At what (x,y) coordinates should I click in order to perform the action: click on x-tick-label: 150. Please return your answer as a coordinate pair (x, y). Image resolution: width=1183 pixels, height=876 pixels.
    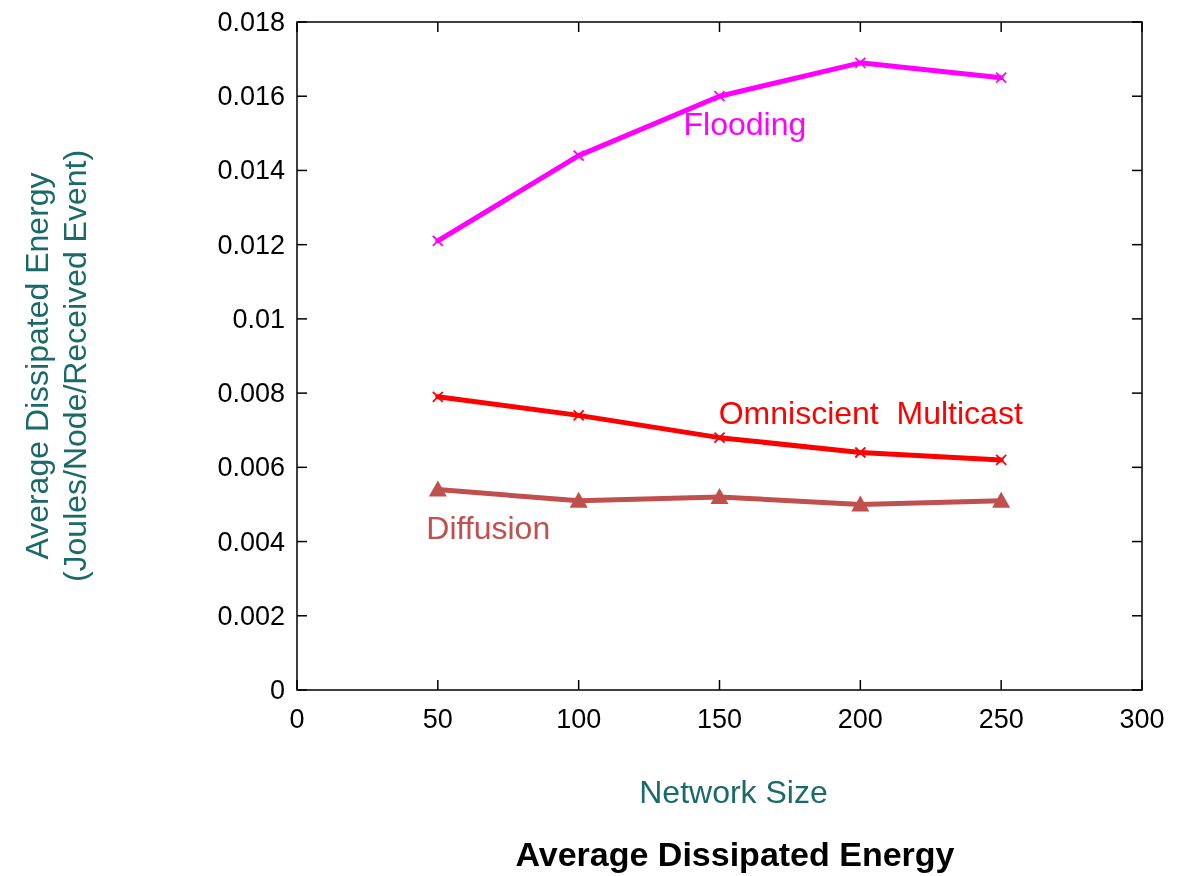
    Looking at the image, I should click on (719, 719).